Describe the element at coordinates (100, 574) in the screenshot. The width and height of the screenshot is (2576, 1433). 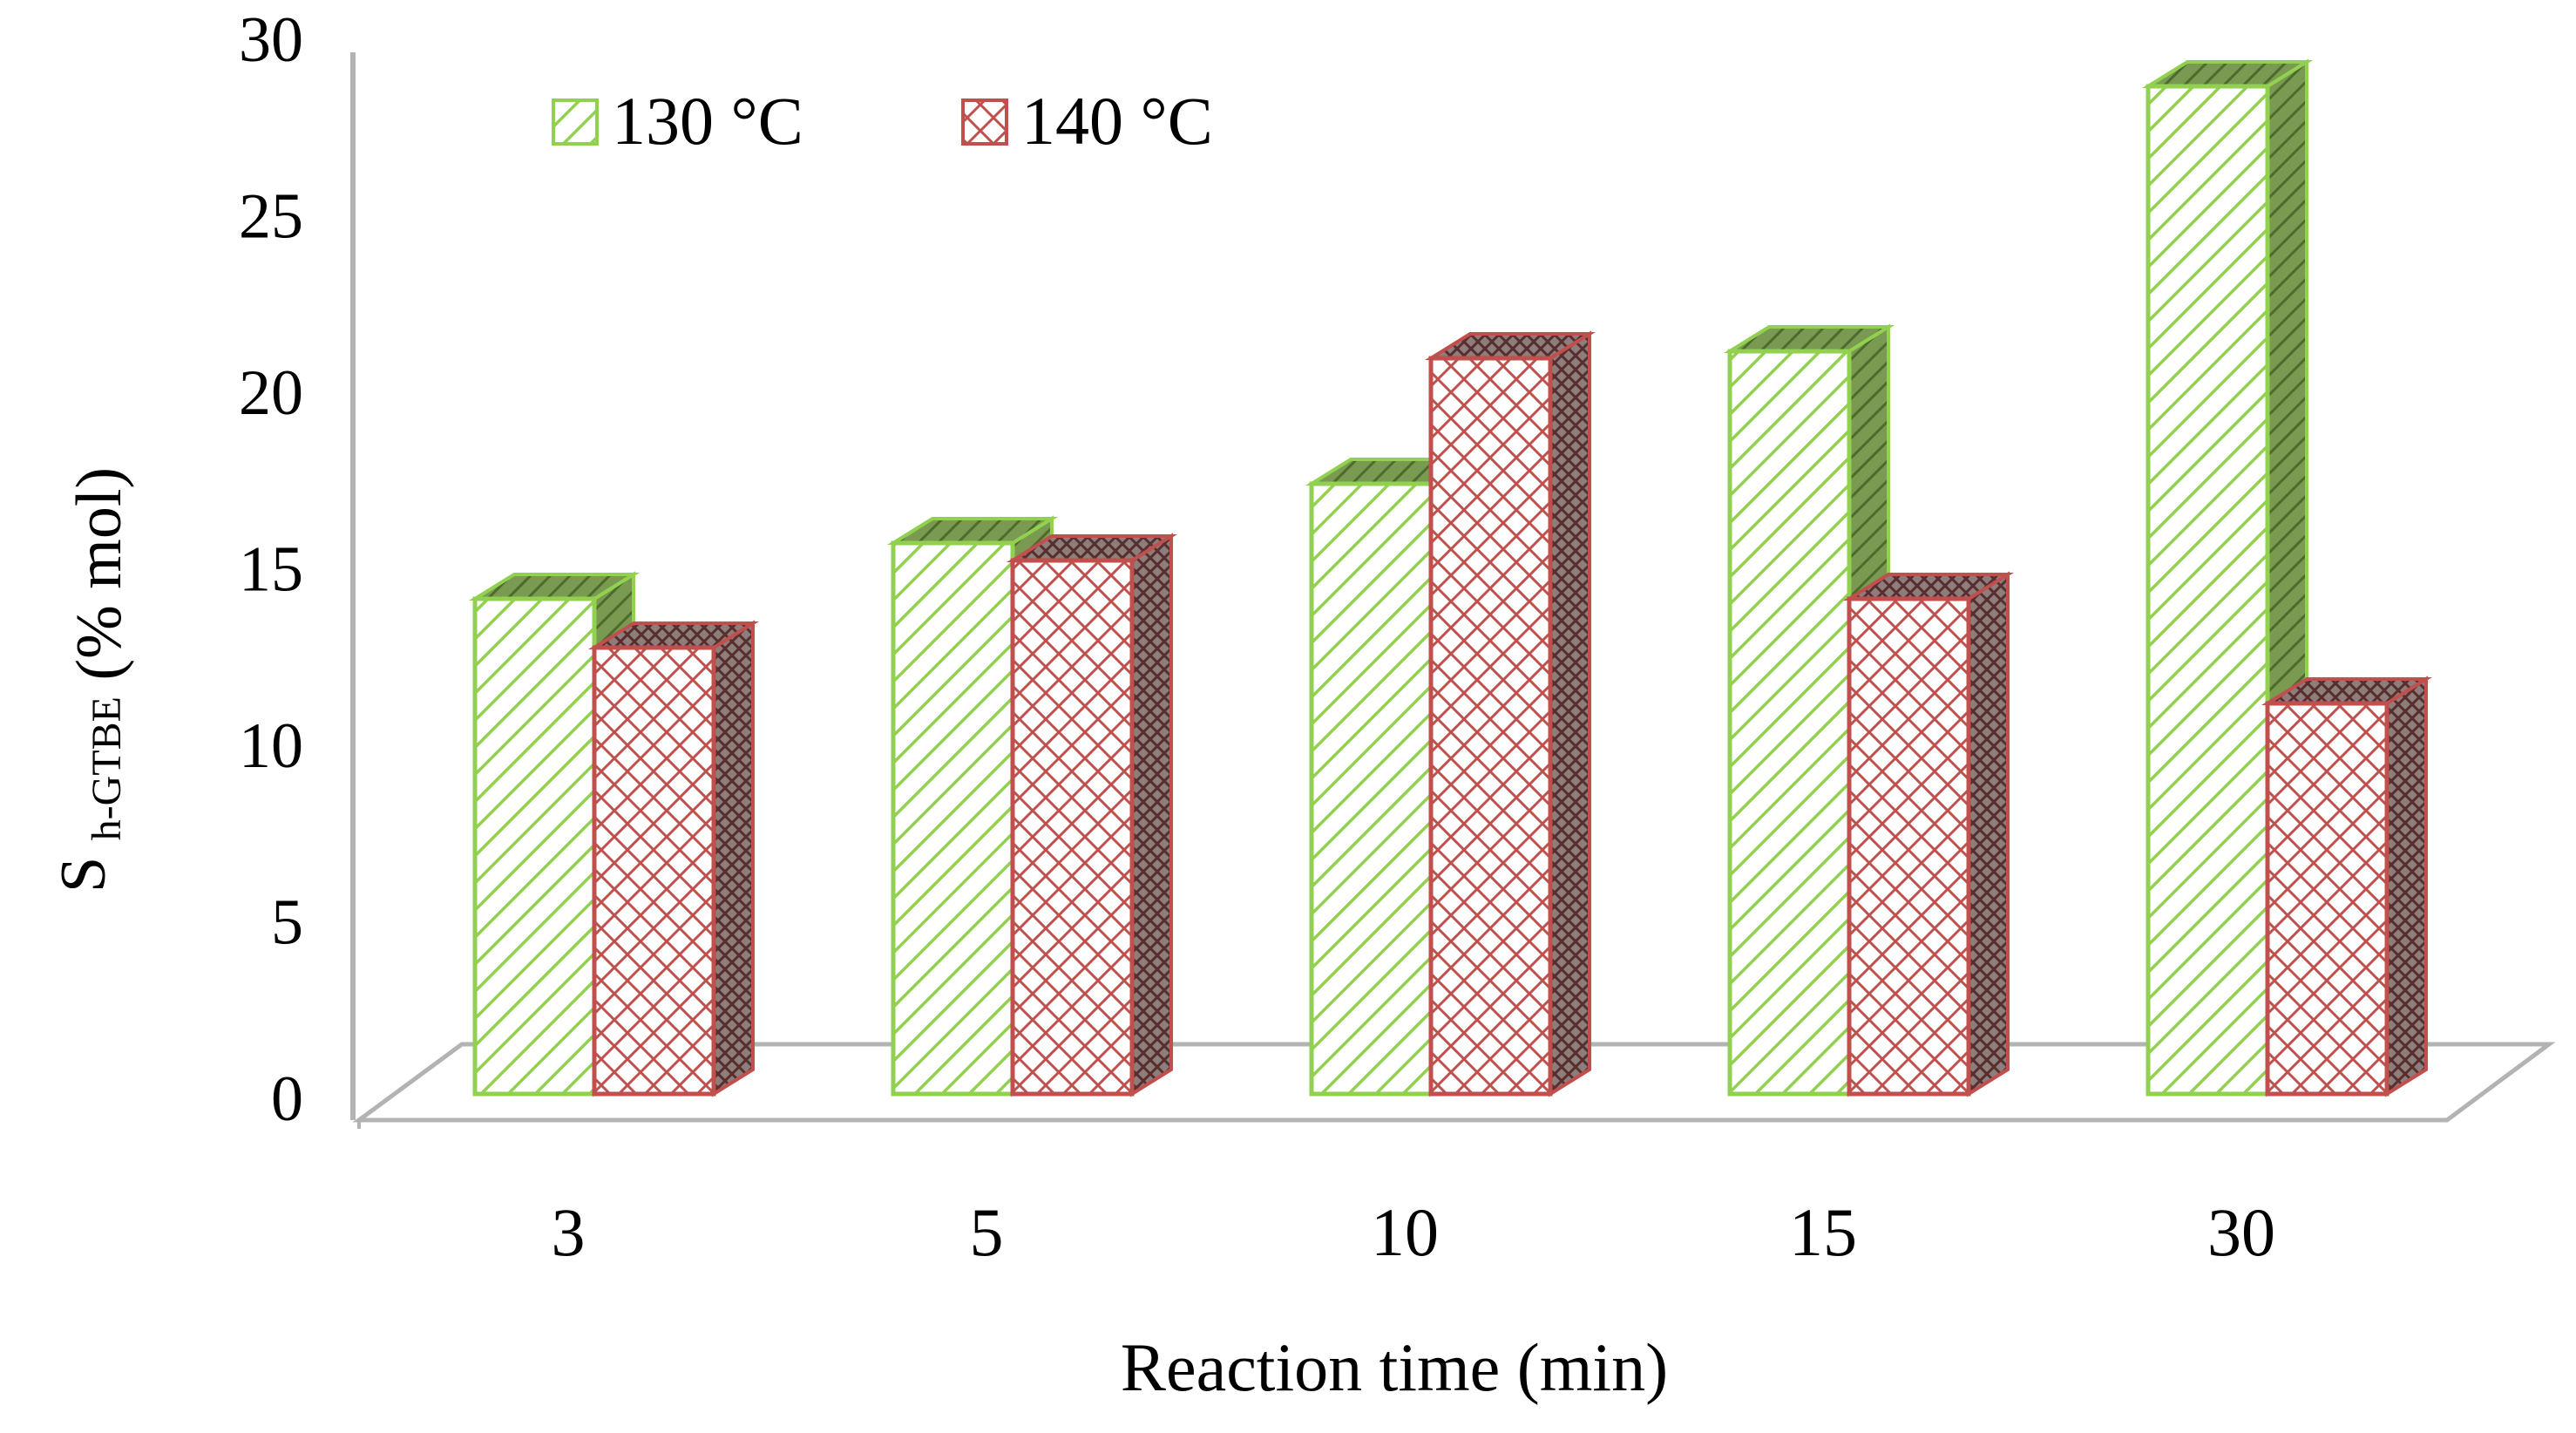
I see `y-axis-label-unit: (% mol)` at that location.